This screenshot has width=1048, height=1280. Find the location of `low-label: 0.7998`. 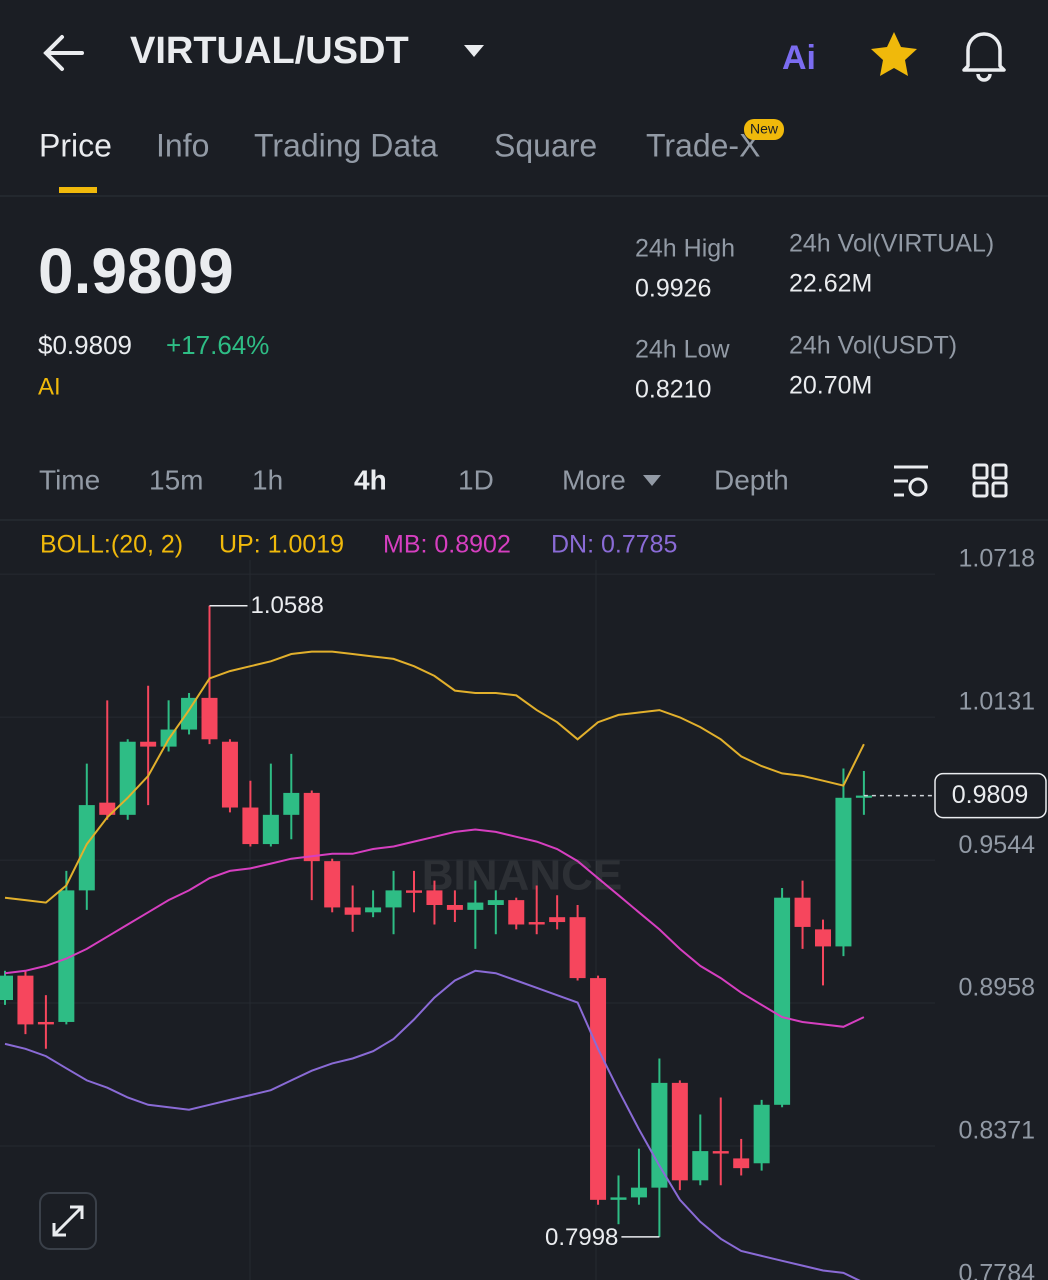

low-label: 0.7998 is located at coordinates (581, 1237).